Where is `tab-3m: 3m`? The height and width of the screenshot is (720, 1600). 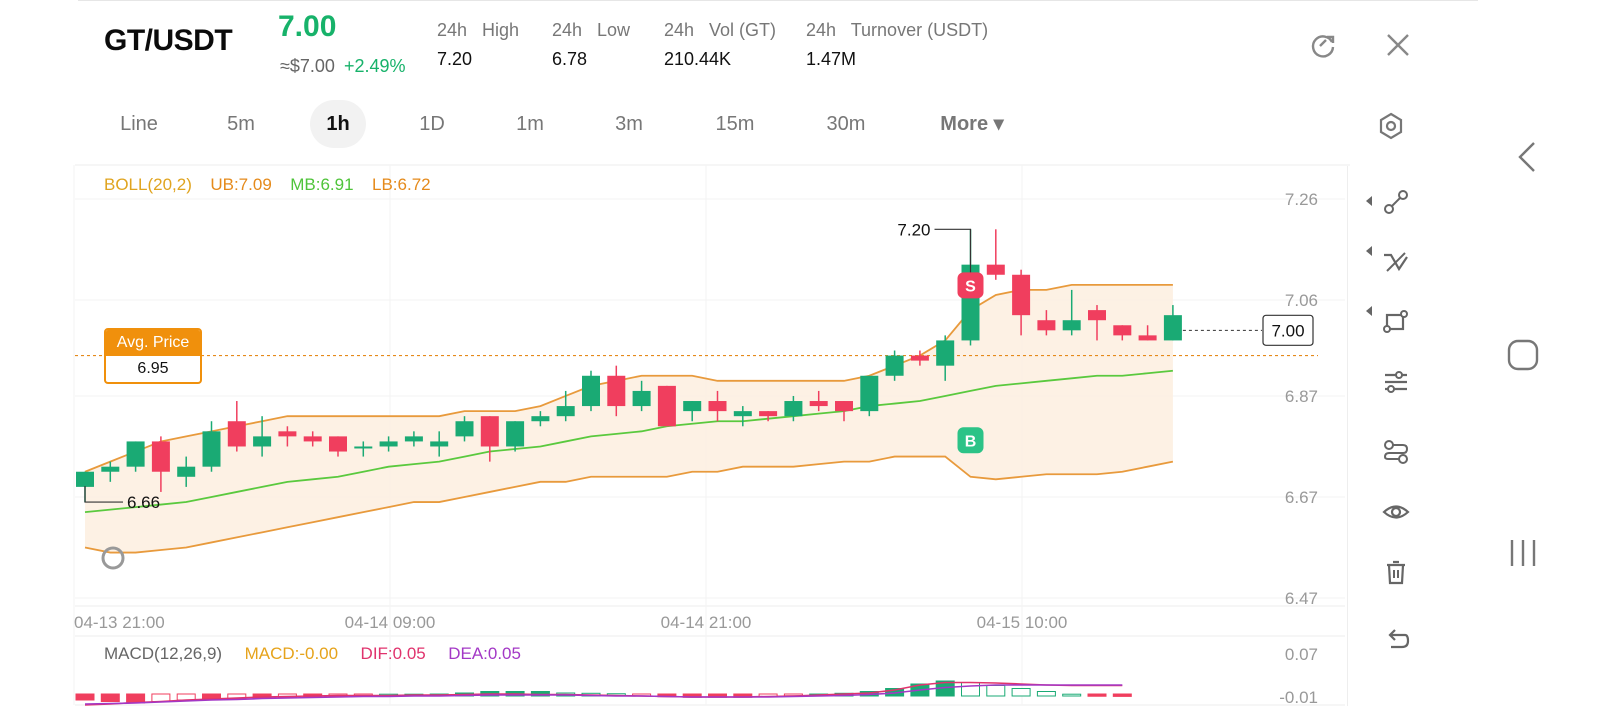 tab-3m: 3m is located at coordinates (629, 124).